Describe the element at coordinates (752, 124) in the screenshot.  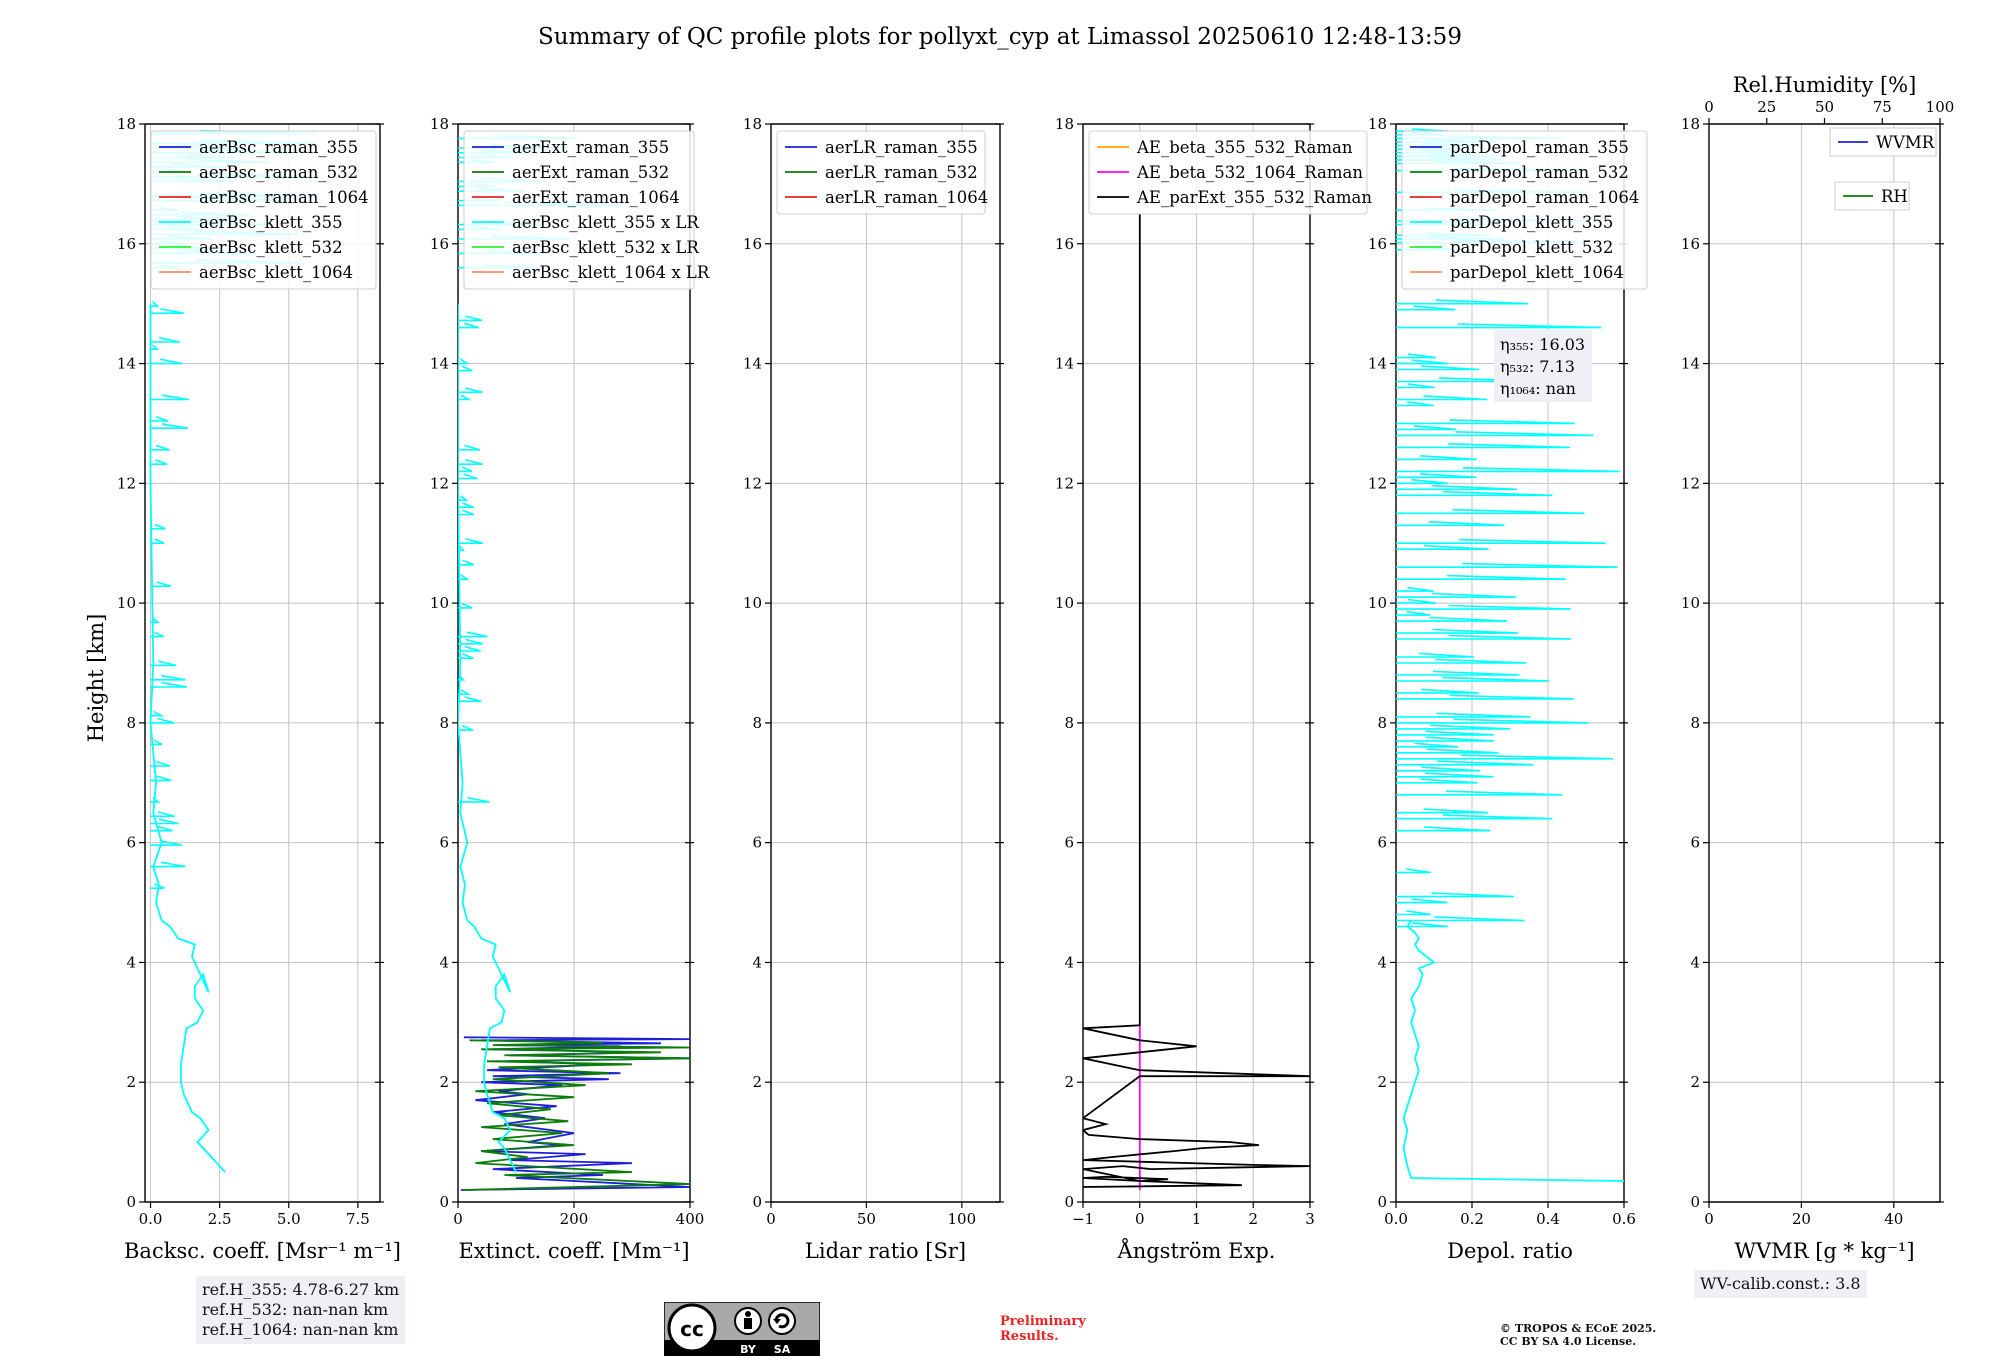
I see `y-tick-label: 18` at that location.